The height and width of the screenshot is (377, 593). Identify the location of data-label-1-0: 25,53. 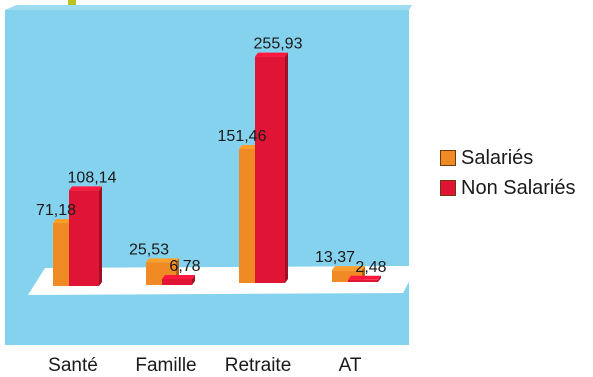
(149, 249).